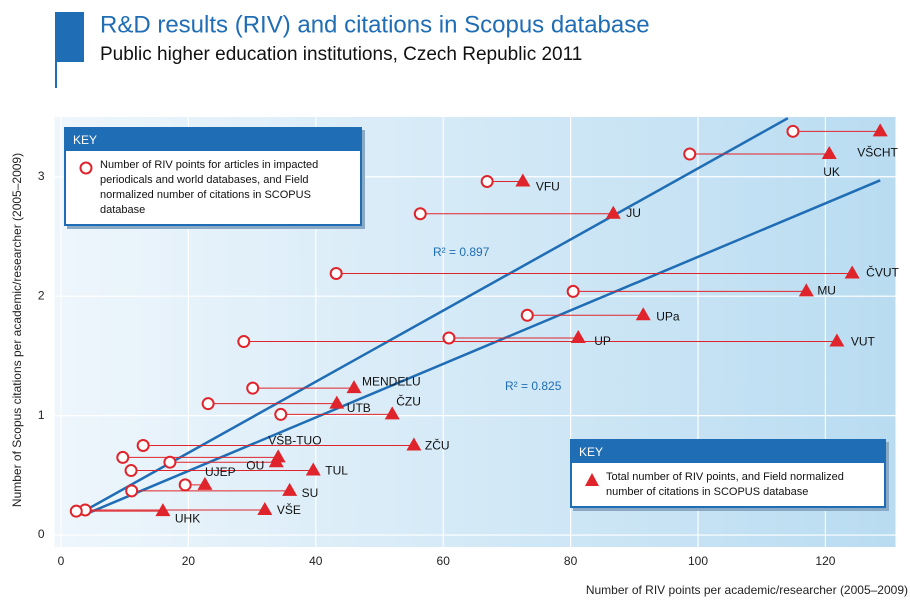 This screenshot has width=910, height=601. What do you see at coordinates (41, 295) in the screenshot?
I see `y-tick-label: 2` at bounding box center [41, 295].